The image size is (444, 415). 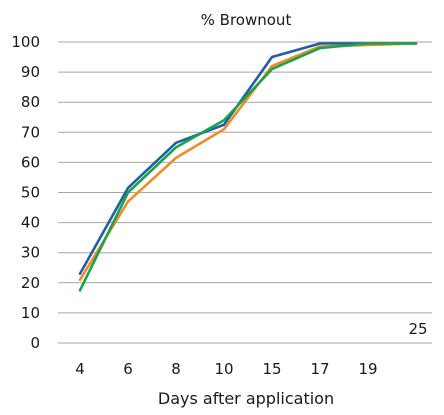 What do you see at coordinates (80, 369) in the screenshot?
I see `x-tick-label: 4` at bounding box center [80, 369].